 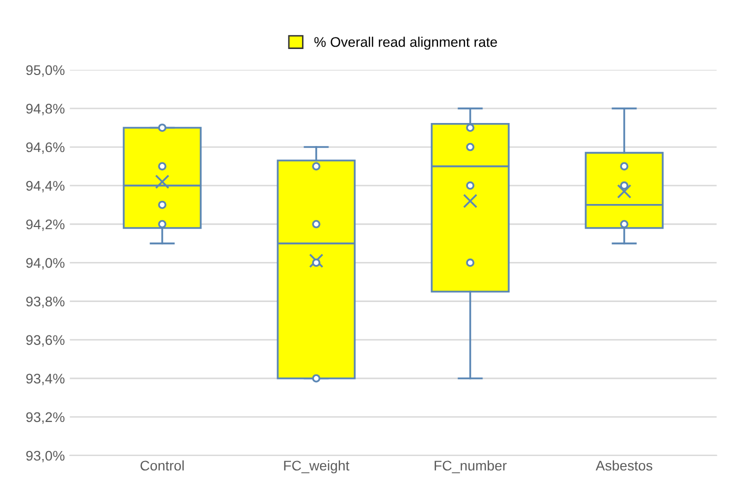 I want to click on y-tick-label: 94,6%, so click(x=45, y=148).